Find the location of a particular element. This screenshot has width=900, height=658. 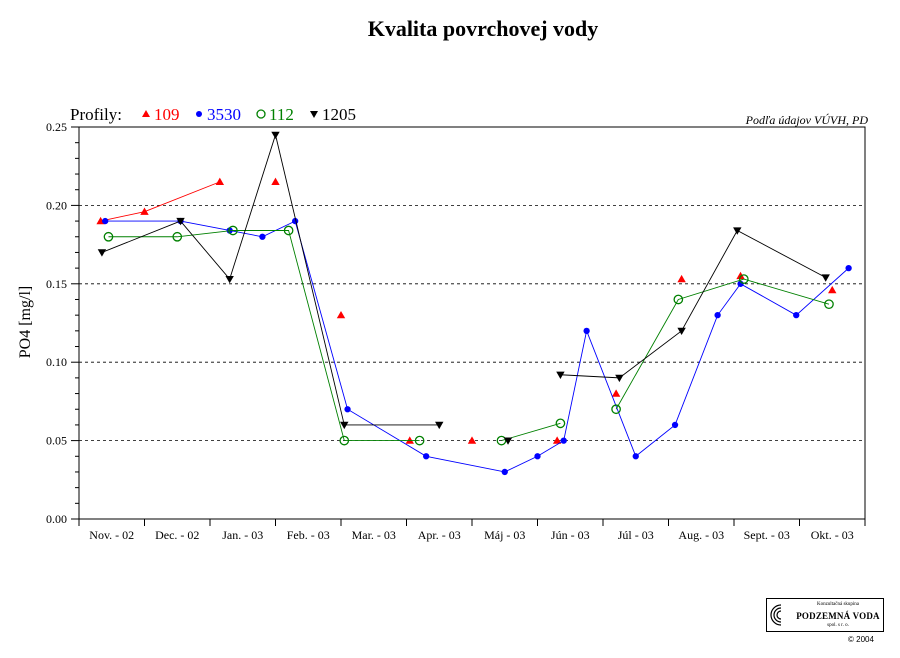

legend-item-109: 109 is located at coordinates (161, 114).